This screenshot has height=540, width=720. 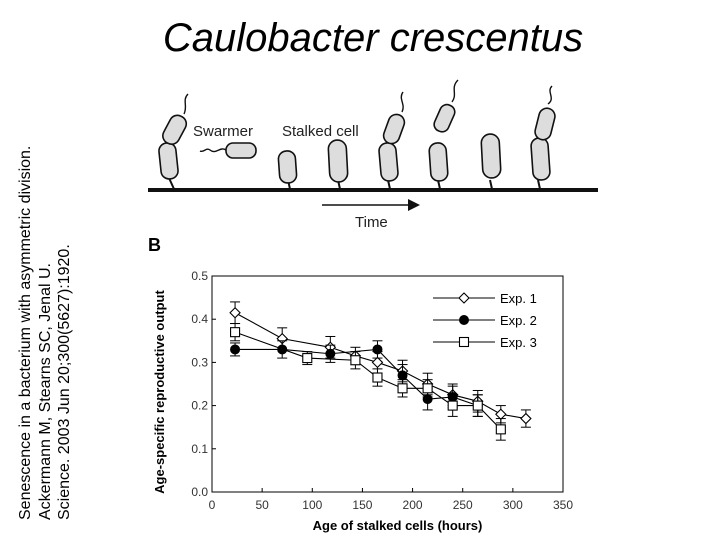 What do you see at coordinates (513, 505) in the screenshot?
I see `x-tick-label: 300` at bounding box center [513, 505].